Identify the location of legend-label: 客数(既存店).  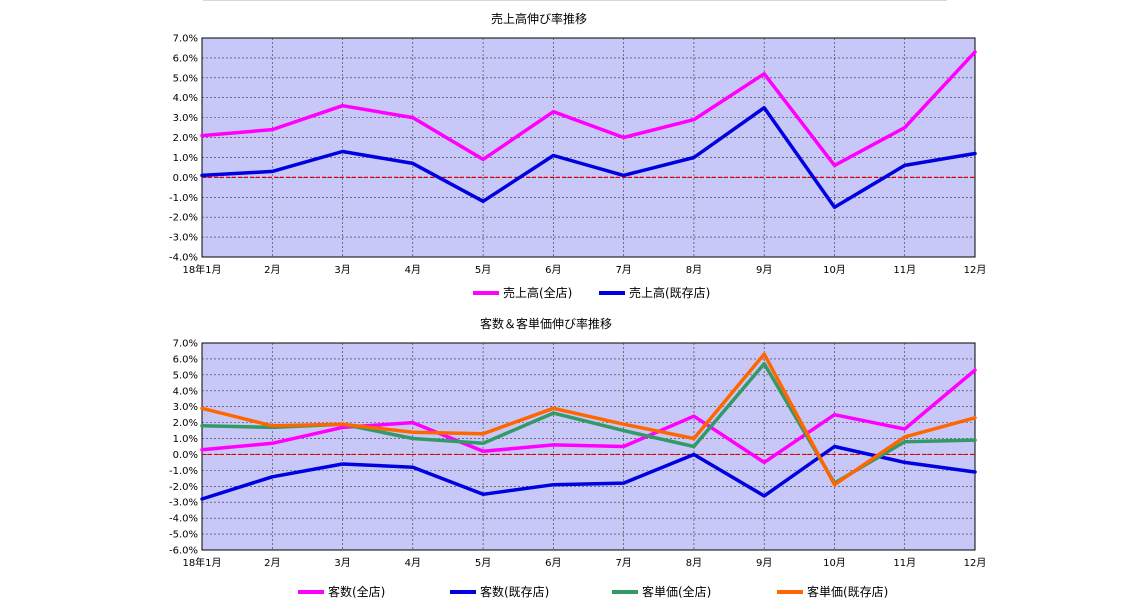
(514, 591).